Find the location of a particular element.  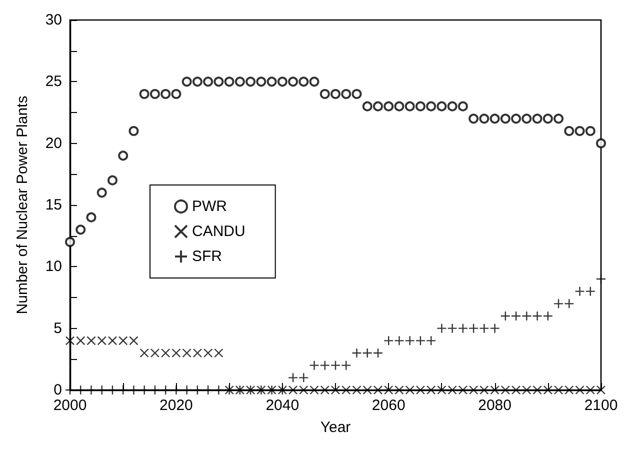

y-tick-label: 10 is located at coordinates (53, 267).